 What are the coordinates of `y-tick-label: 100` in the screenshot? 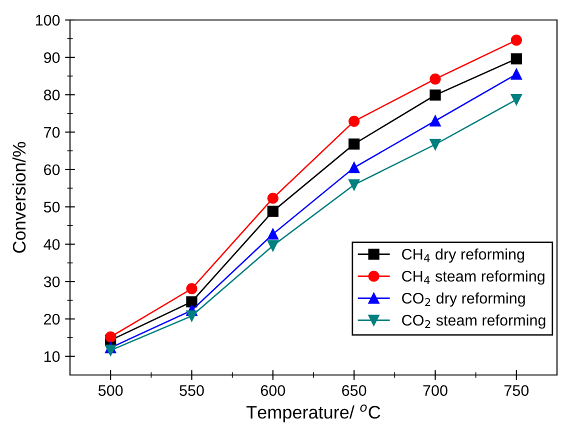 It's located at (48, 20).